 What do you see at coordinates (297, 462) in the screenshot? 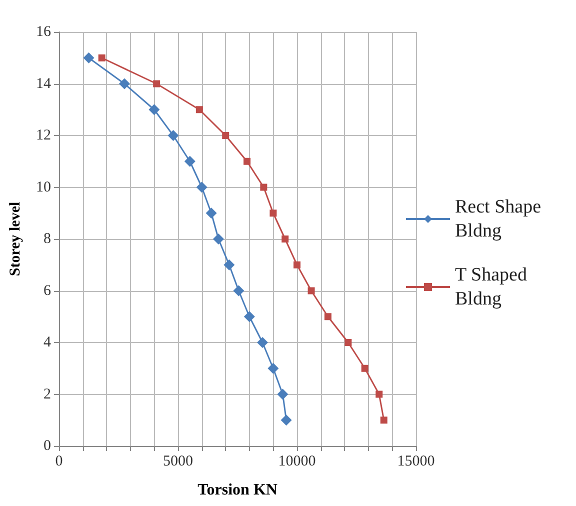
I see `x-tick-label: 10000` at bounding box center [297, 462].